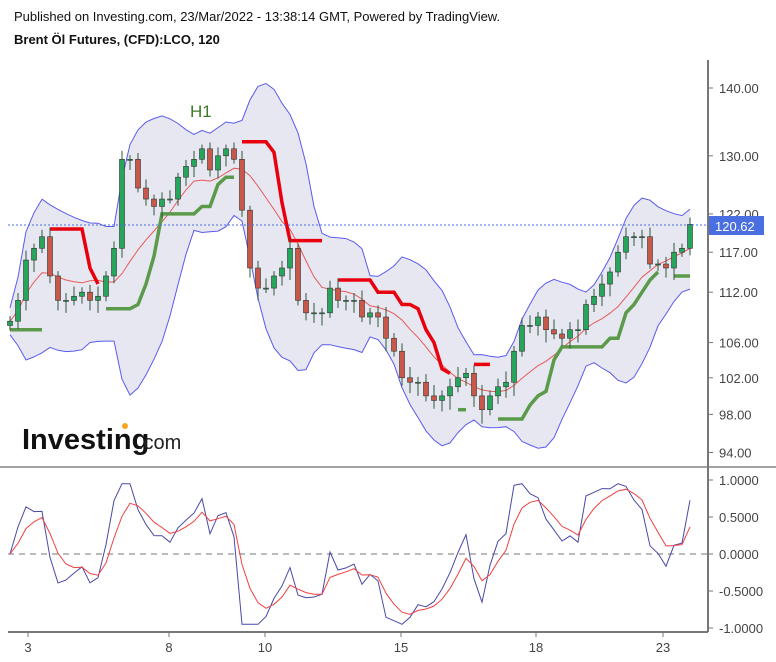 Image resolution: width=776 pixels, height=662 pixels. What do you see at coordinates (739, 480) in the screenshot?
I see `osc-tick-label: 1.0000` at bounding box center [739, 480].